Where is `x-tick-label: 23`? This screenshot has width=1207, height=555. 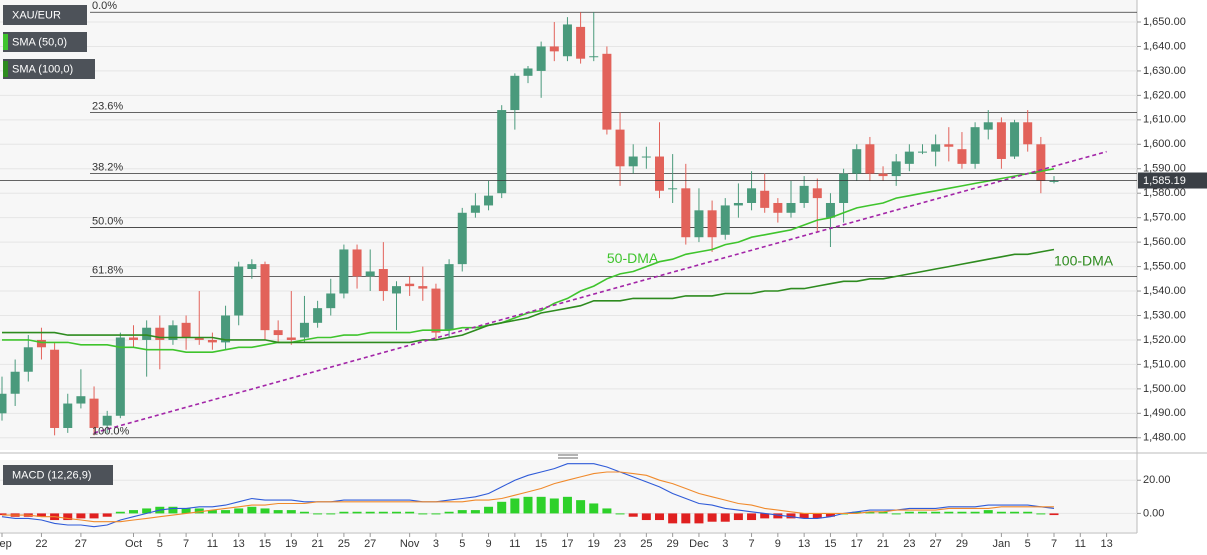
x-tick-label: 23 is located at coordinates (620, 544).